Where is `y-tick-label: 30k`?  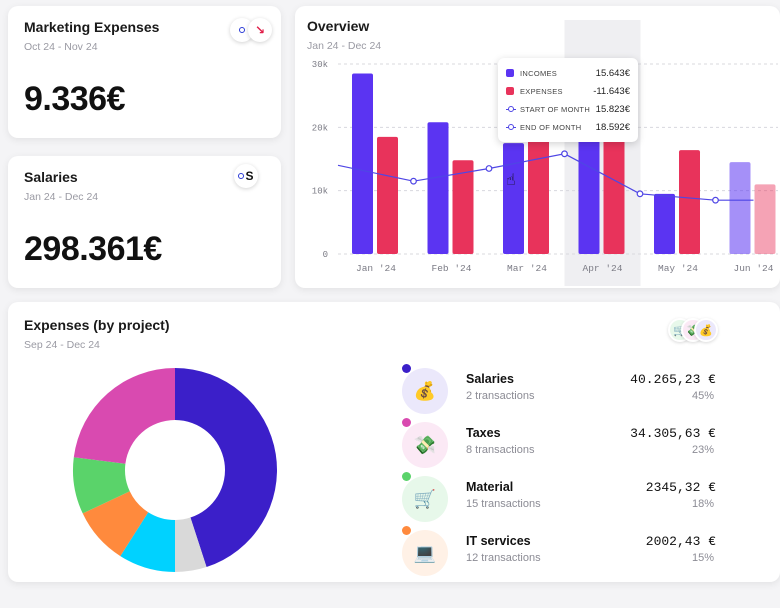 y-tick-label: 30k is located at coordinates (320, 65).